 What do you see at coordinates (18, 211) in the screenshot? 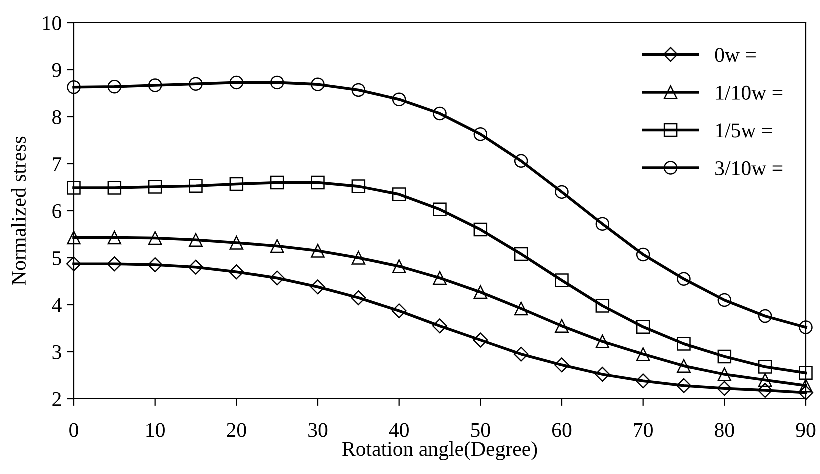
I see `y-axis-title: Normalized stress` at bounding box center [18, 211].